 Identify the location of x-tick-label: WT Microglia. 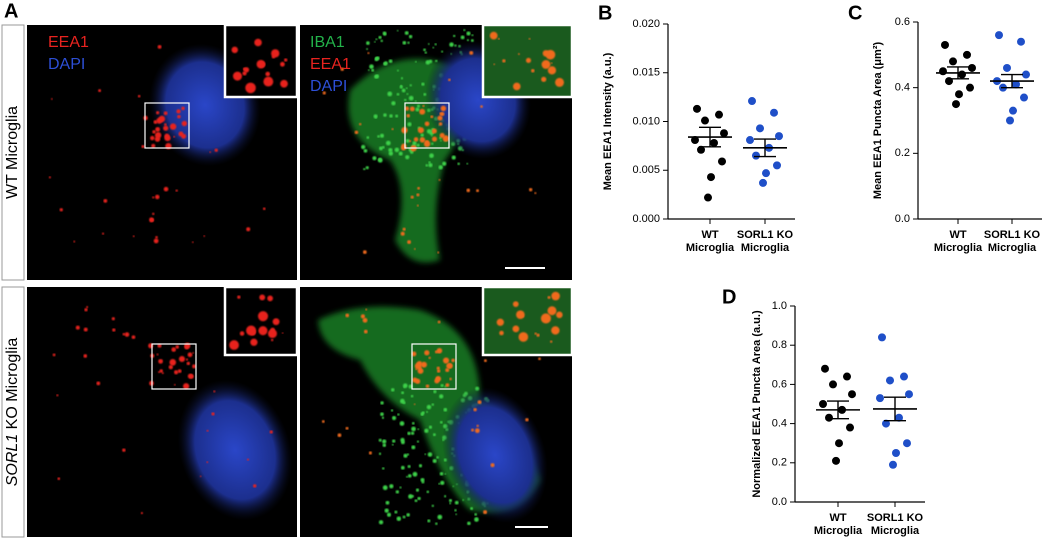
(838, 524).